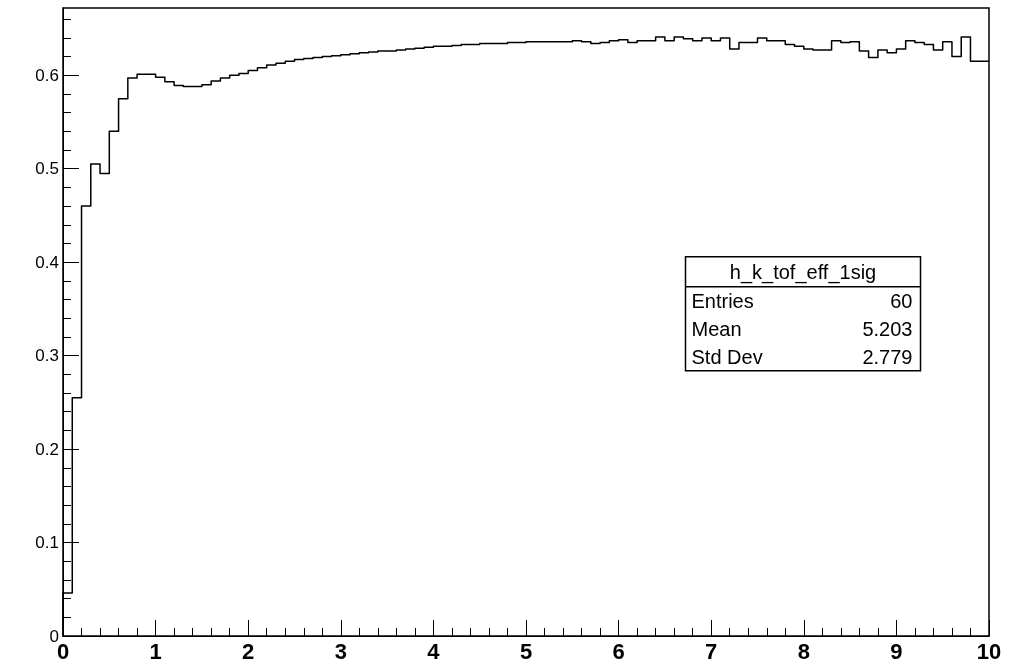 The width and height of the screenshot is (1025, 663). I want to click on x-tick-label: 1, so click(155, 650).